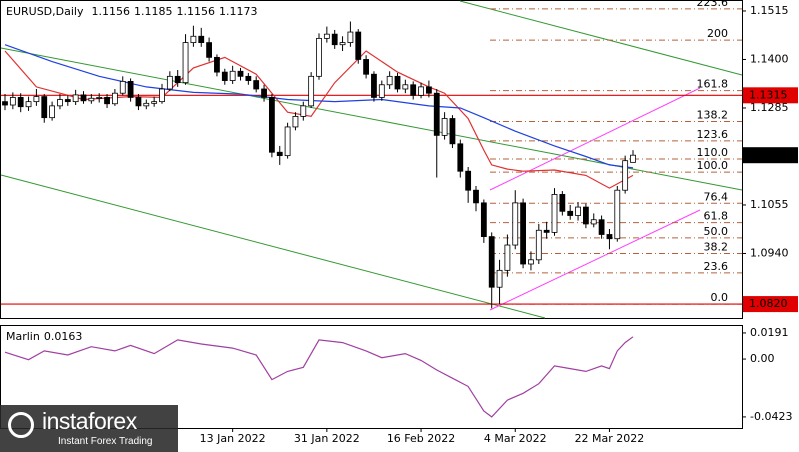 The height and width of the screenshot is (452, 799). I want to click on x-tick-label: 31 Jan 2022, so click(327, 438).